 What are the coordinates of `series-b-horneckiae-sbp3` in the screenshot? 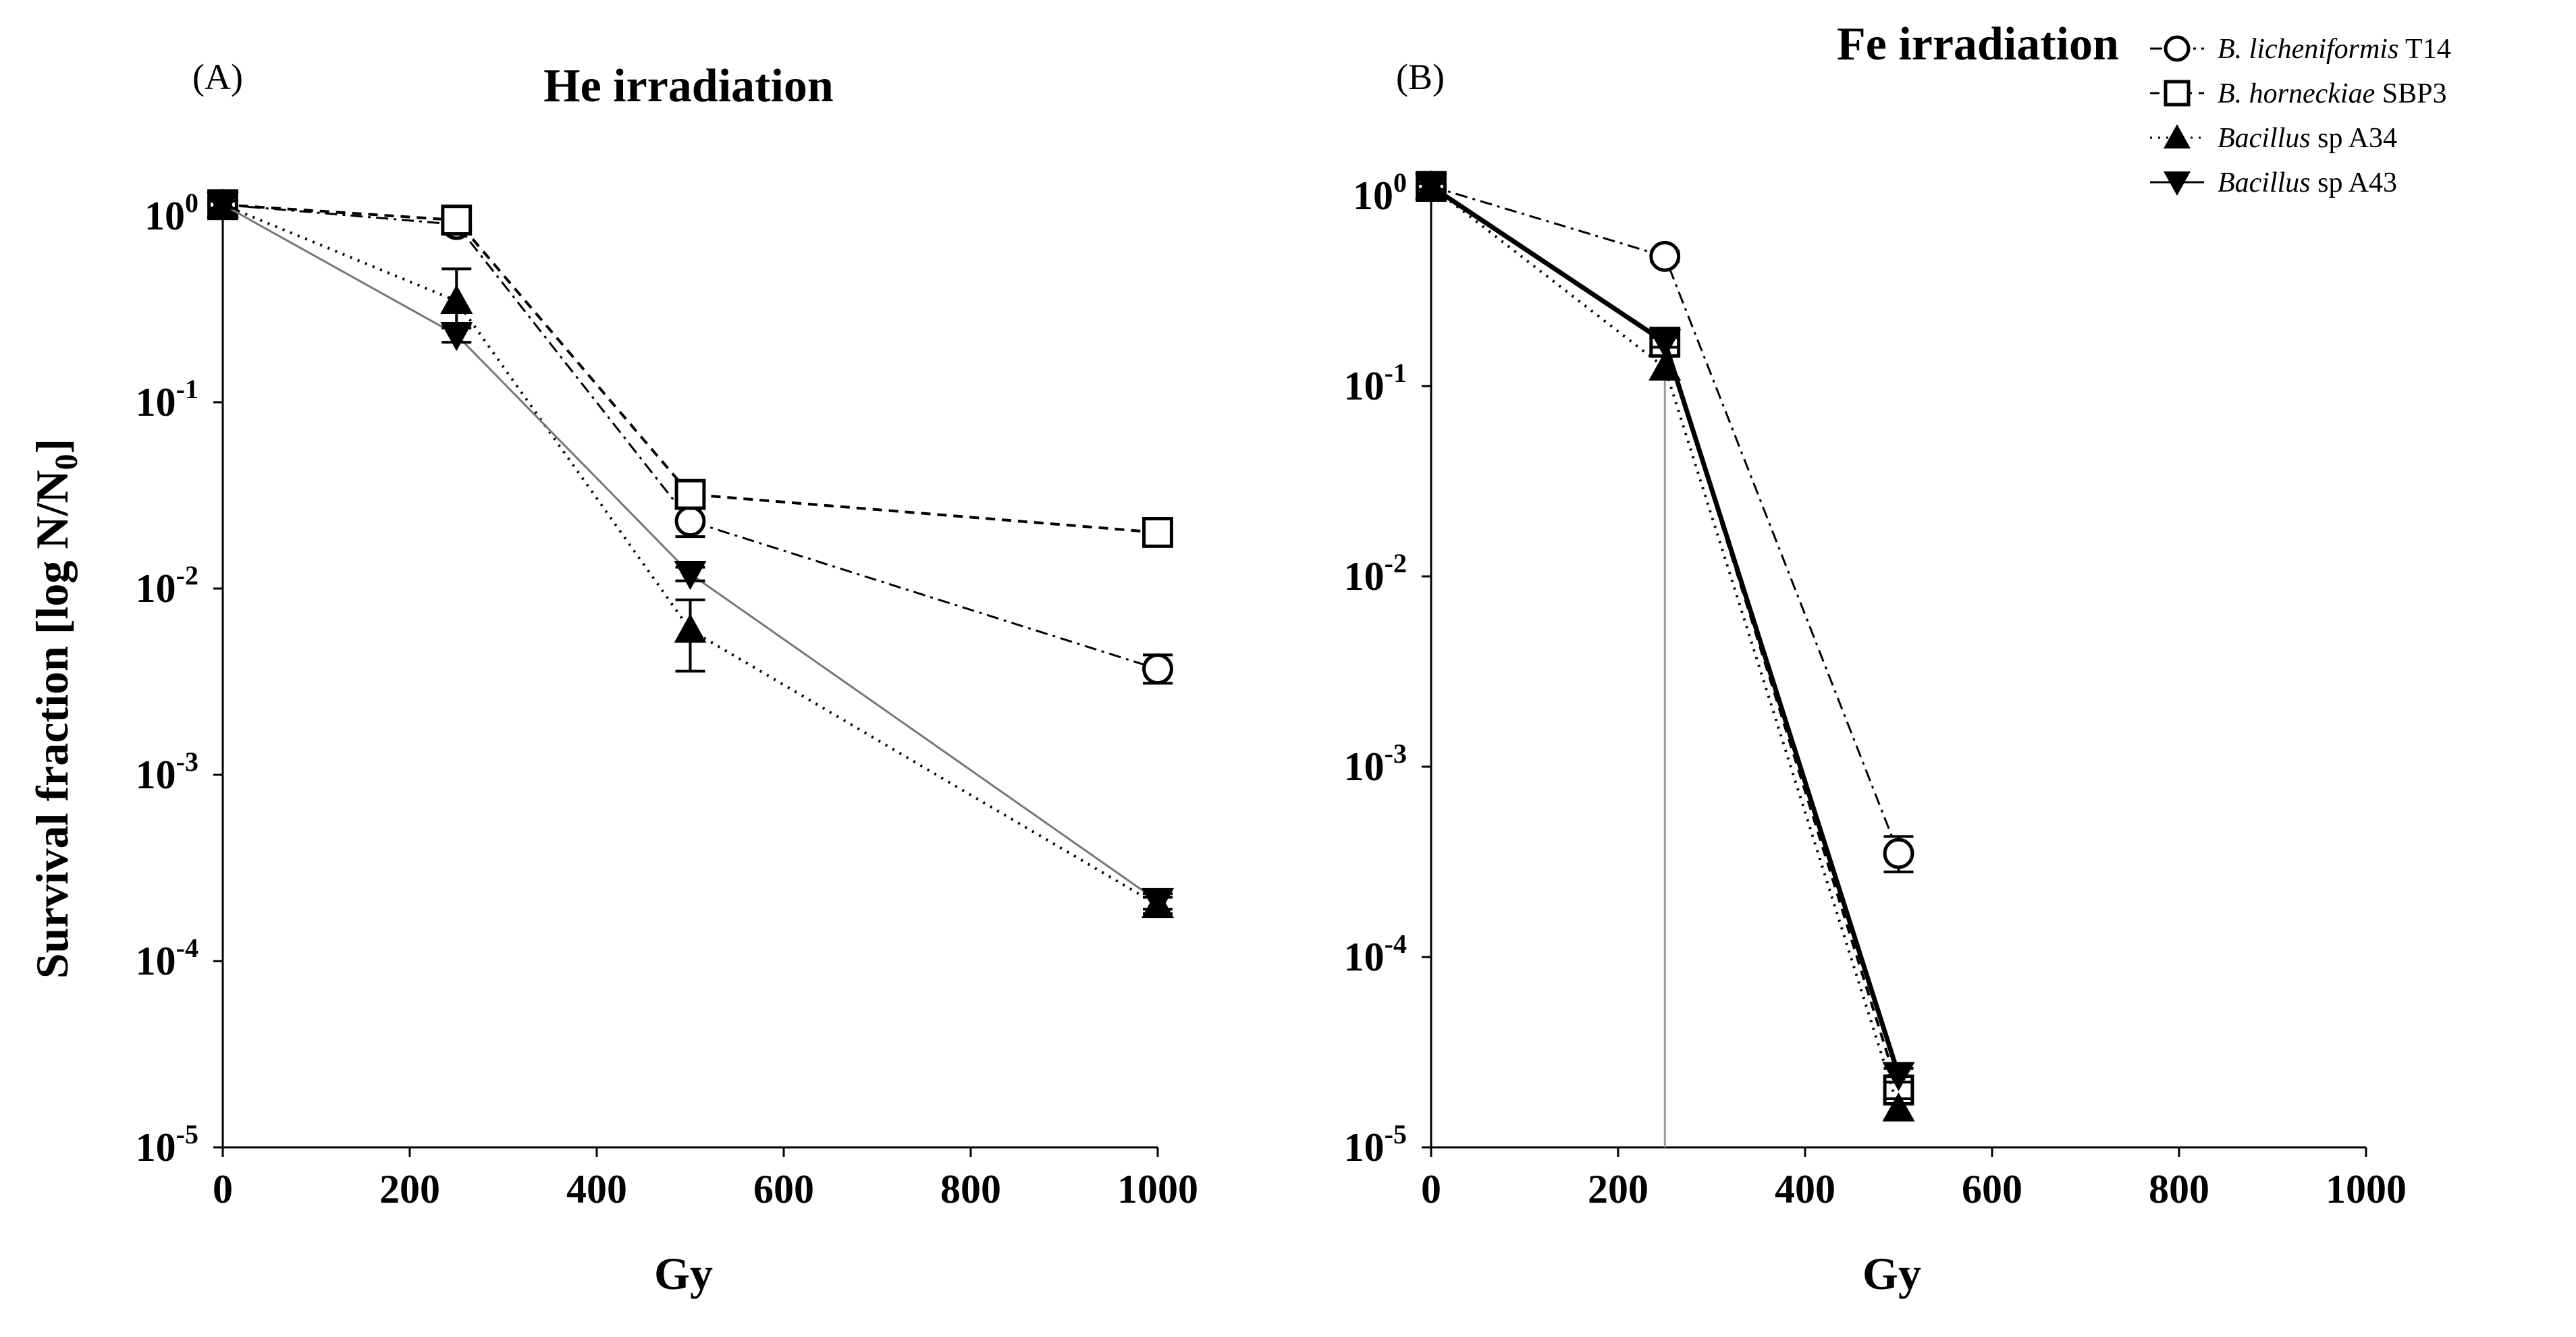 It's located at (690, 368).